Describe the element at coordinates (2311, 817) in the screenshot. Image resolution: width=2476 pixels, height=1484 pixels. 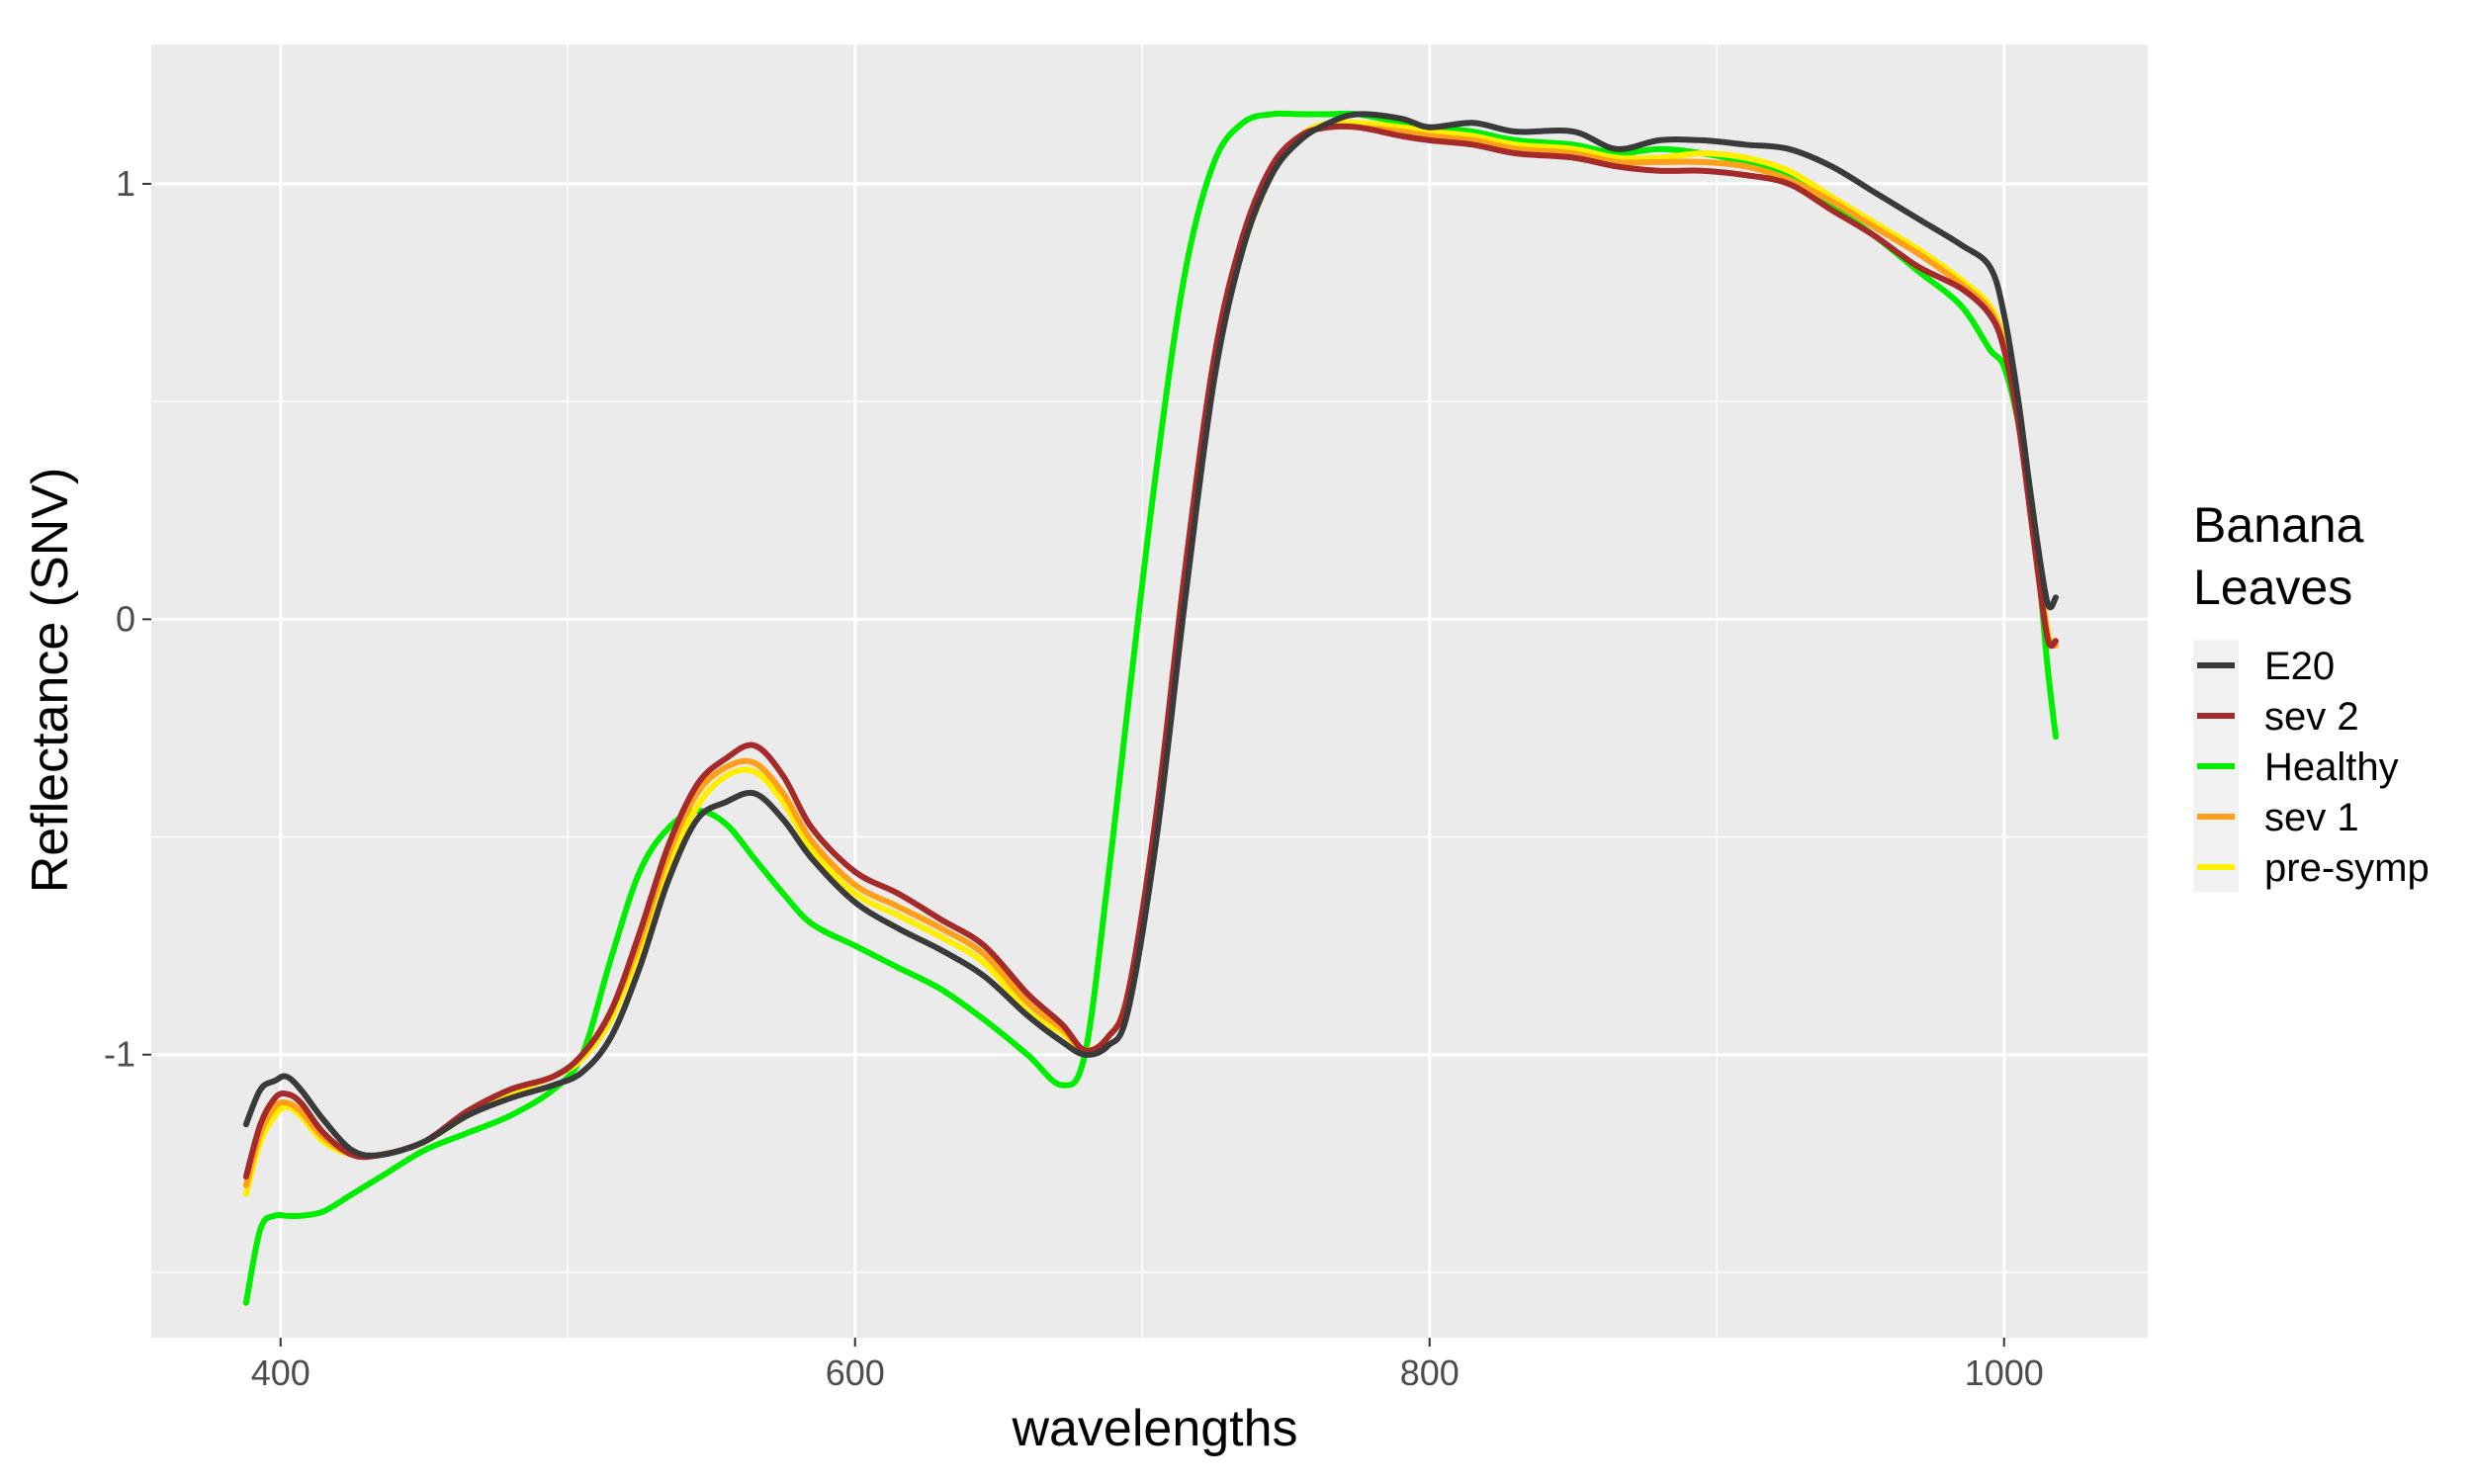
I see `legend-label-sev-1: sev 1` at that location.